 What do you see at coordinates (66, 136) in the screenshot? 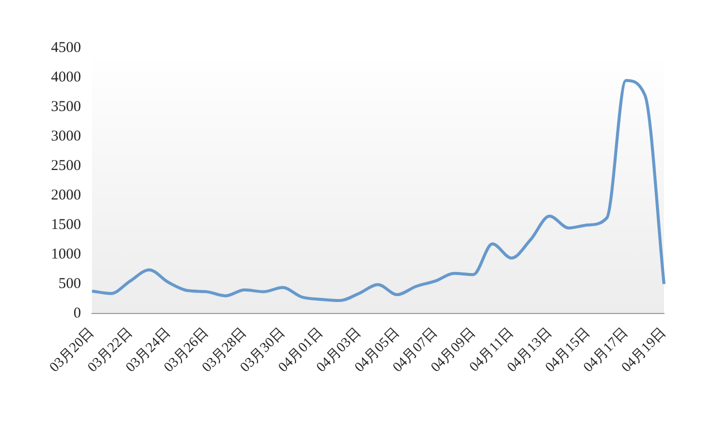
I see `y-tick-label: 3000` at bounding box center [66, 136].